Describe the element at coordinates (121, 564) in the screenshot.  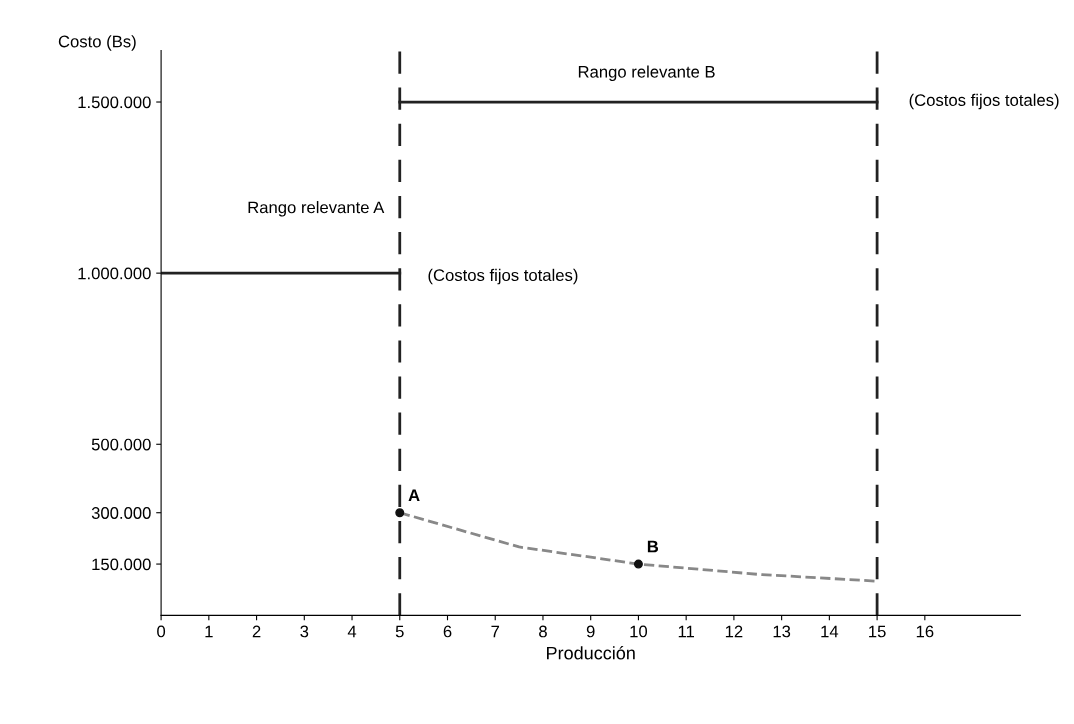
I see `y-tick-label: 150.000` at that location.